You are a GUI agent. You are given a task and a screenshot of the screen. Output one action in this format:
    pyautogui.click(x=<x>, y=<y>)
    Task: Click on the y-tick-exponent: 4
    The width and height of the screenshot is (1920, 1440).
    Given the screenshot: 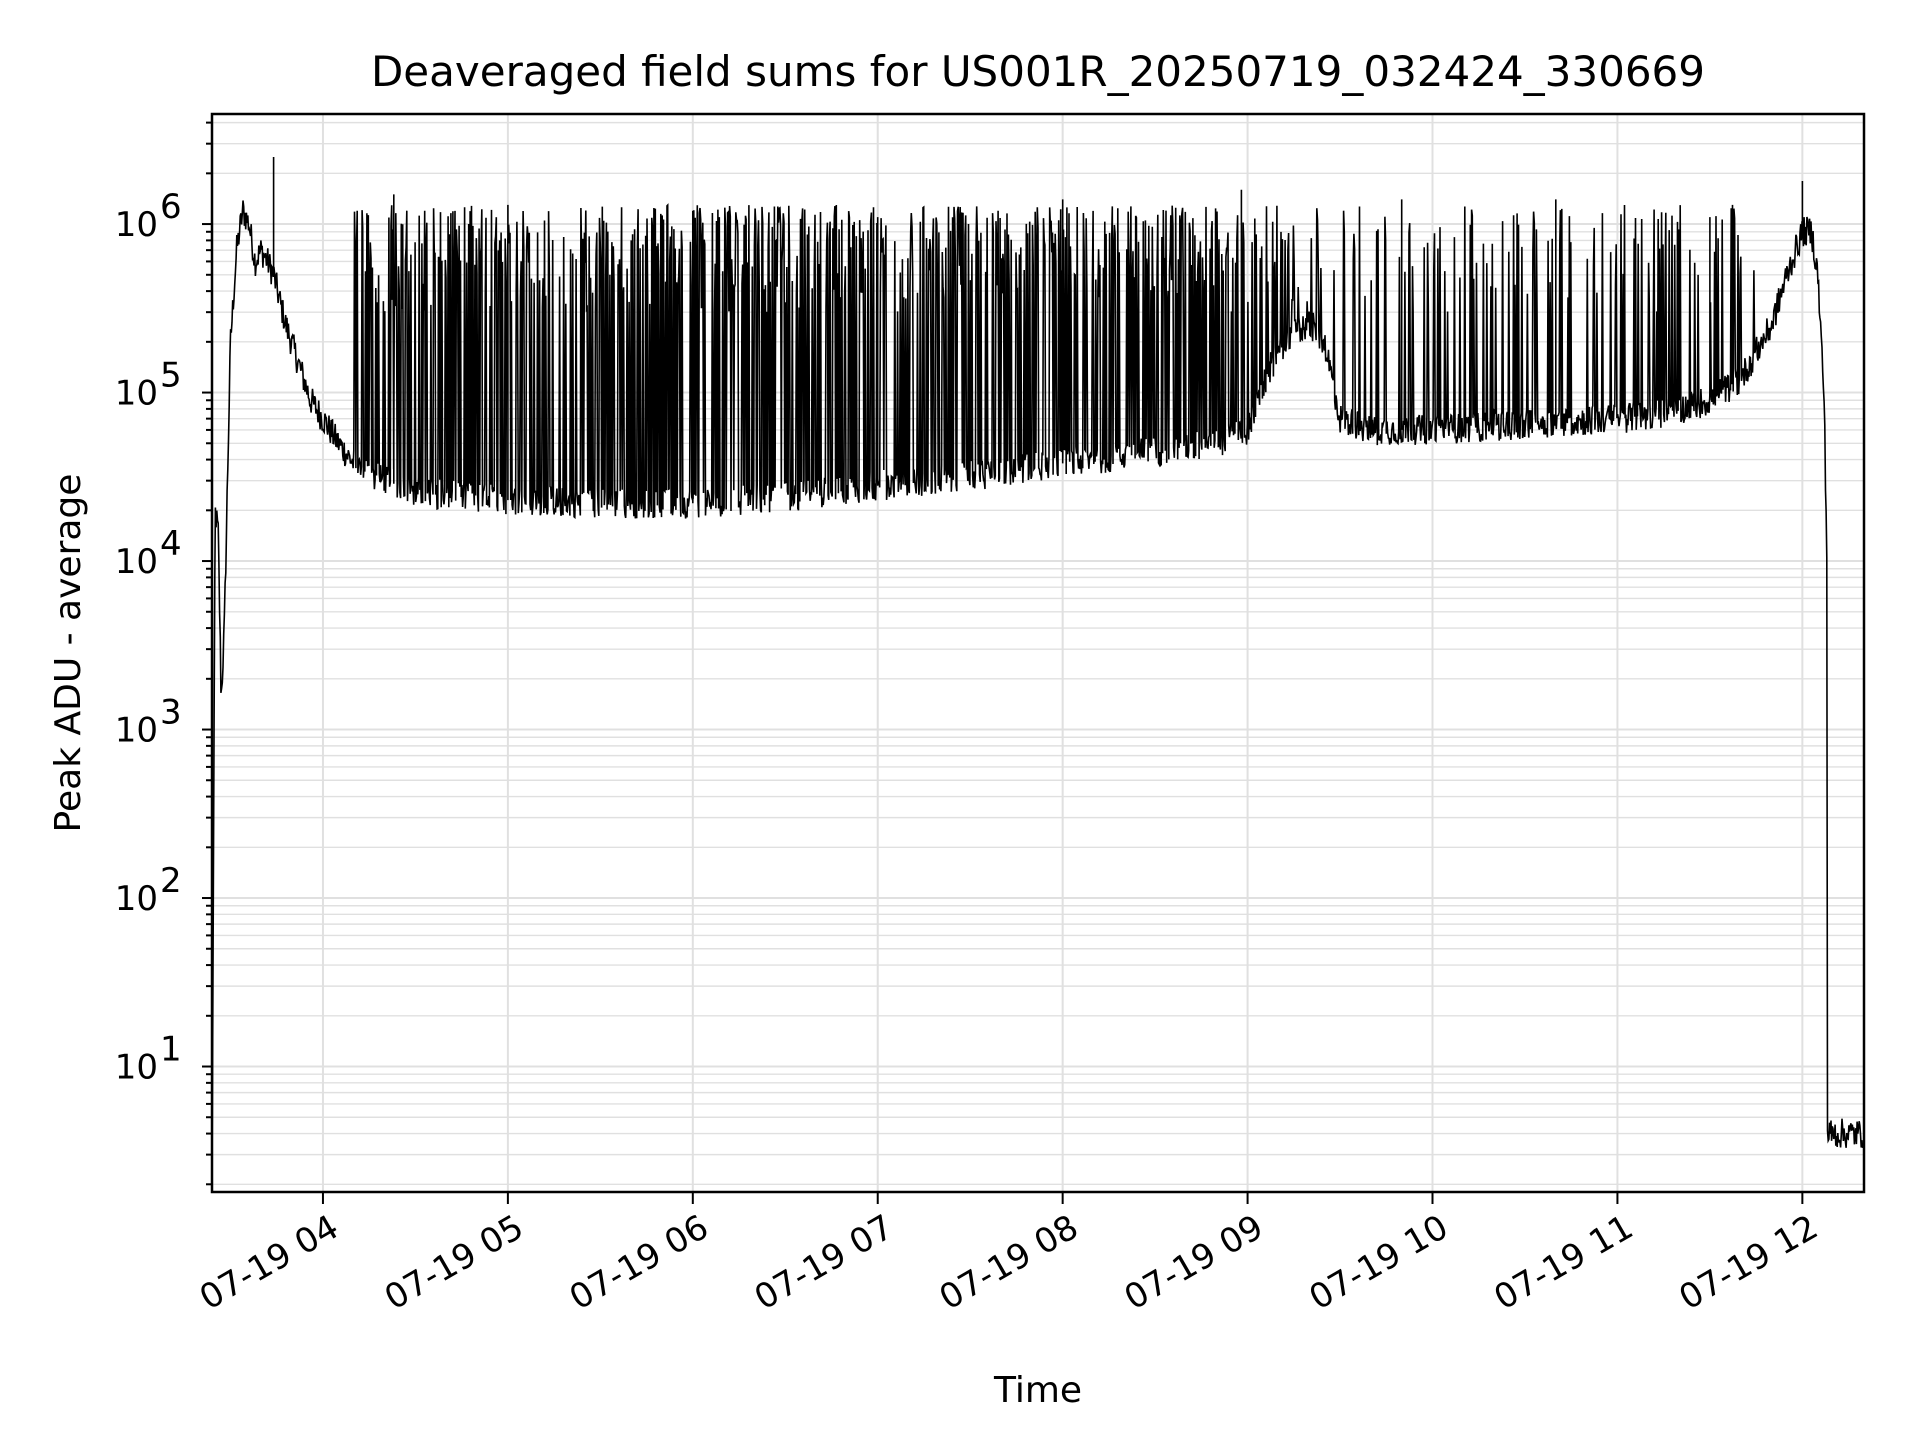 What is the action you would take?
    pyautogui.click(x=171, y=544)
    